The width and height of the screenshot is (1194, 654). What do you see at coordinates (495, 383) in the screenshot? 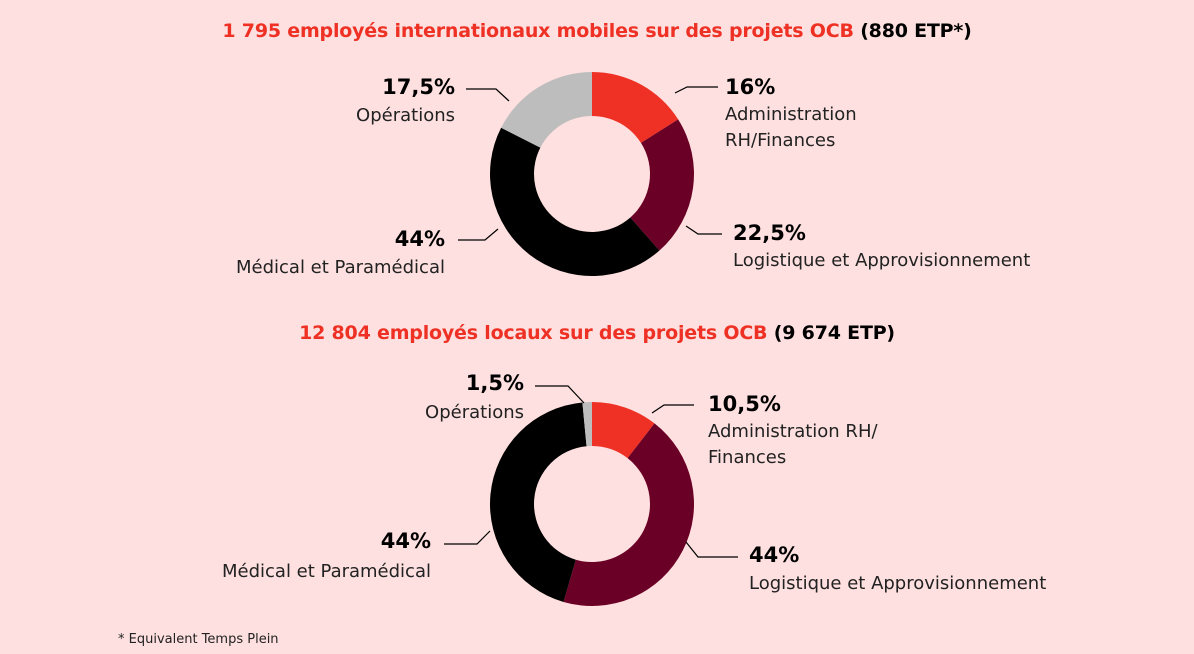
I see `chart-2-pct-label-4: 1,5%` at bounding box center [495, 383].